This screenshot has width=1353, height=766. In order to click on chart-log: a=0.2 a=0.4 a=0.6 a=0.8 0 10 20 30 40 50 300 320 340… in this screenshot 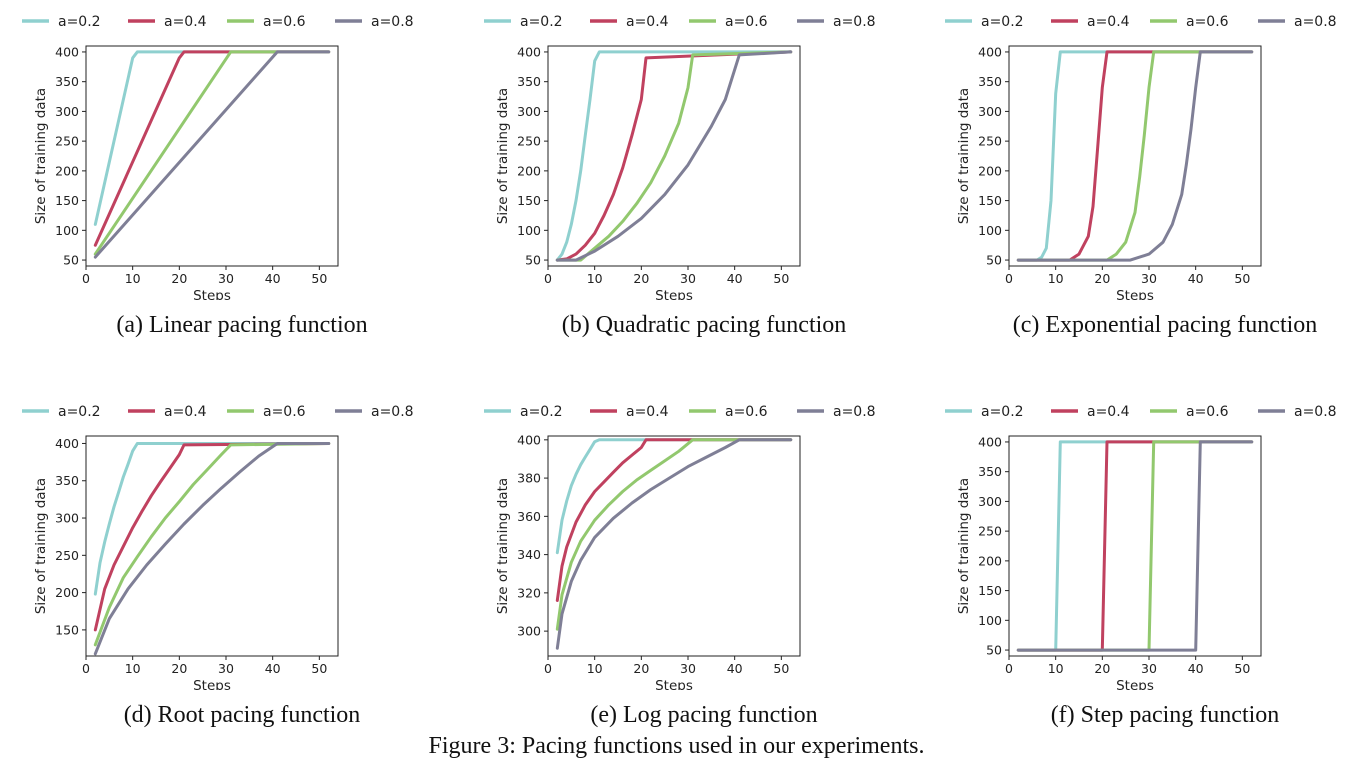, I will do `click(680, 547)`.